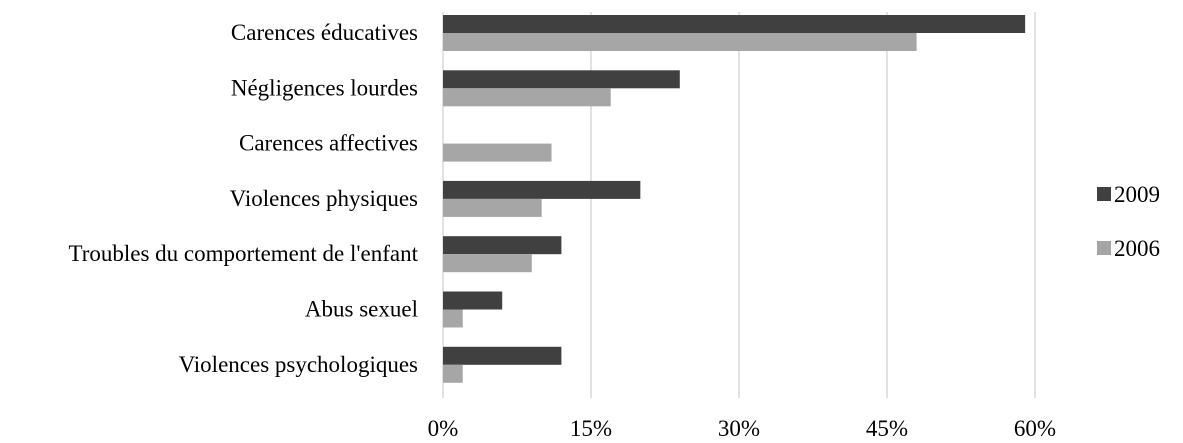  What do you see at coordinates (298, 364) in the screenshot?
I see `category-label-violences-psychologiques: Violences psychologiques` at bounding box center [298, 364].